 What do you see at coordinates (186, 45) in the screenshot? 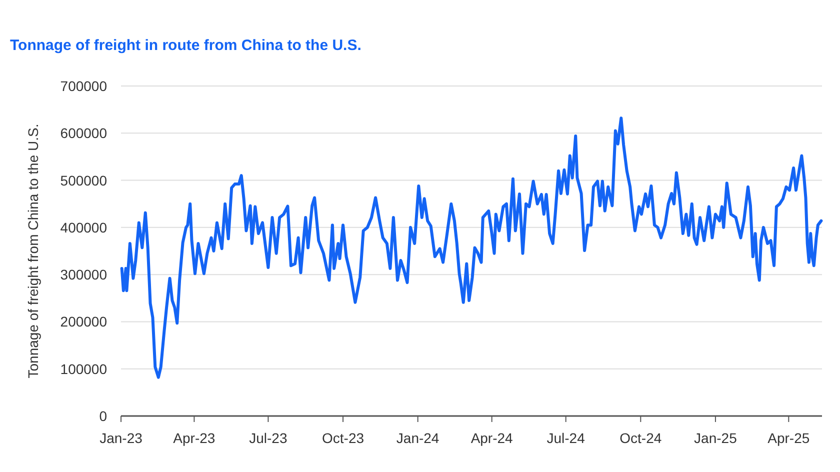
I see `chart-title: Tonnage of freight in route from China to the U.S.` at bounding box center [186, 45].